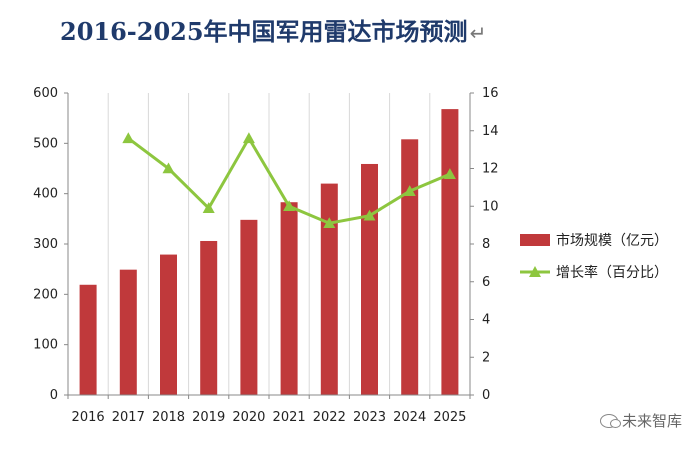 This screenshot has width=700, height=453. Describe the element at coordinates (208, 207) in the screenshot. I see `growth-point-2019` at that location.